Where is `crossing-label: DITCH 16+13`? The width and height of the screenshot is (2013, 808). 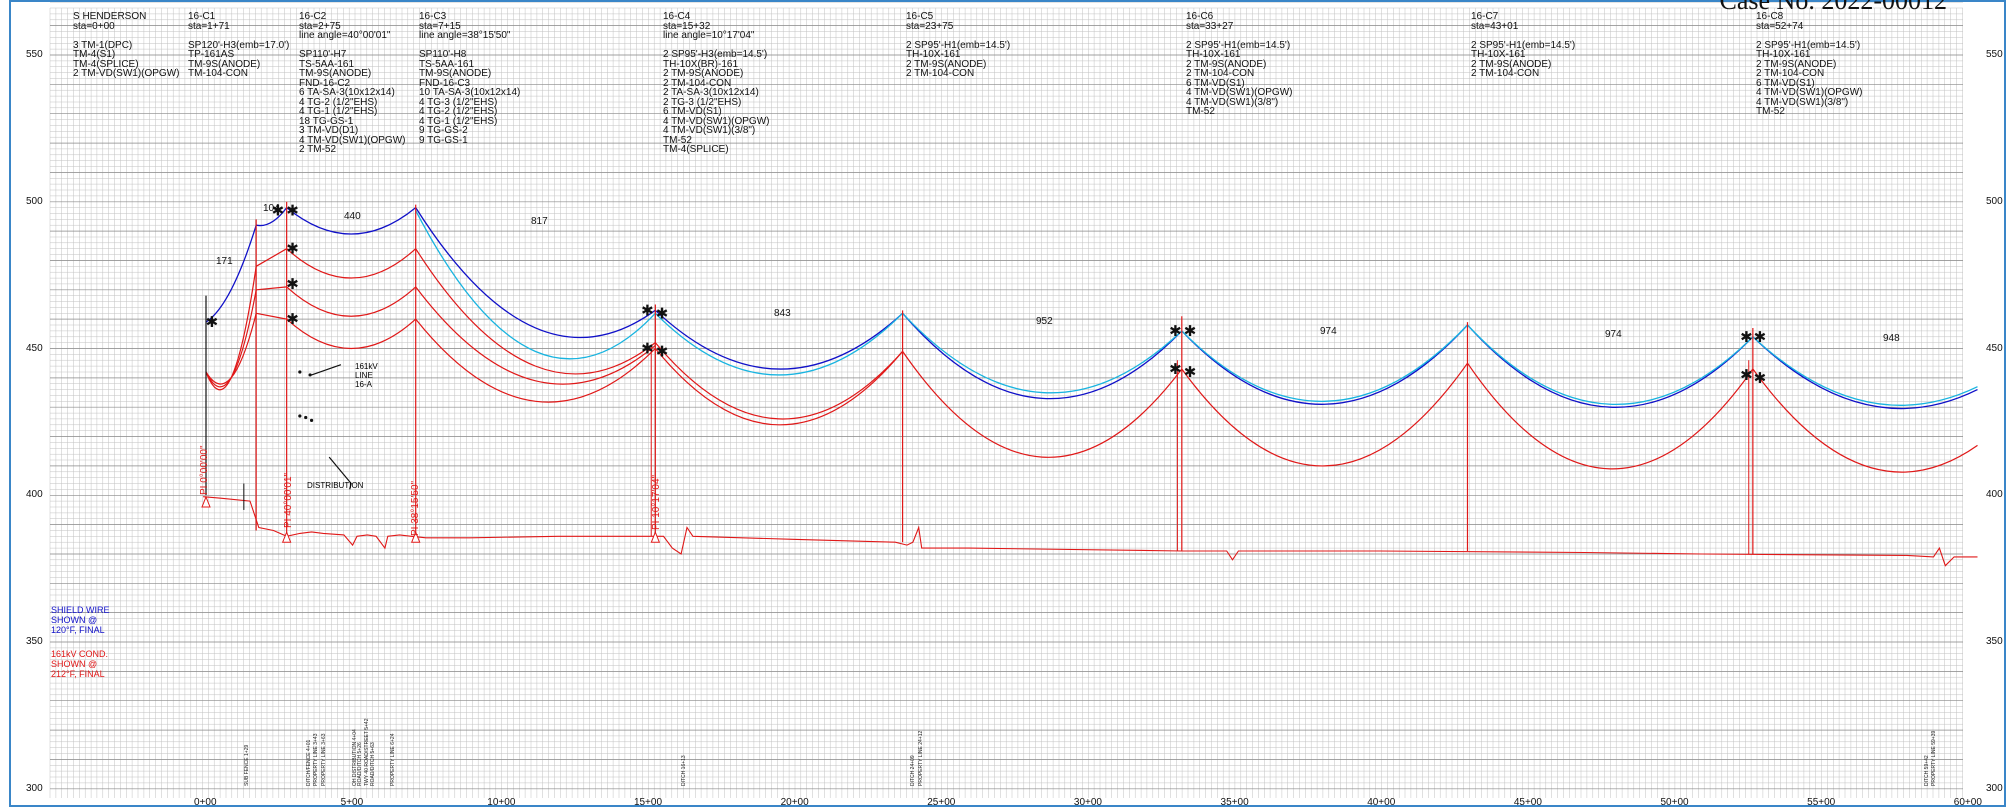
crossing-label: DITCH 16+13 is located at coordinates (684, 770).